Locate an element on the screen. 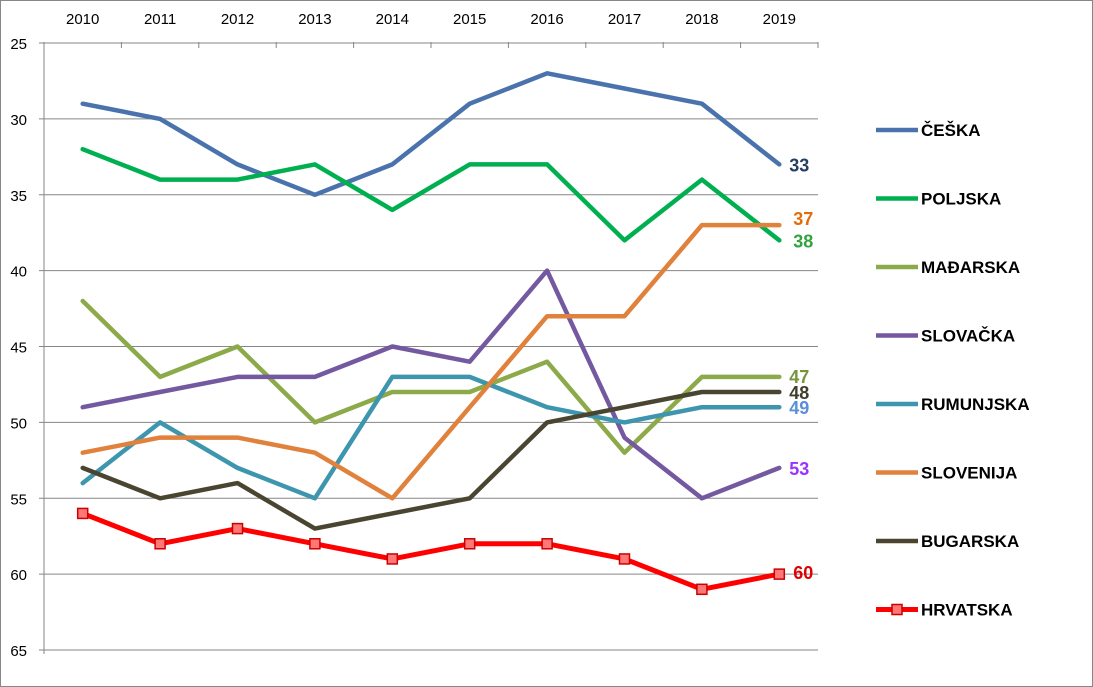 The image size is (1093, 687). y-tick-label: 30 is located at coordinates (18, 120).